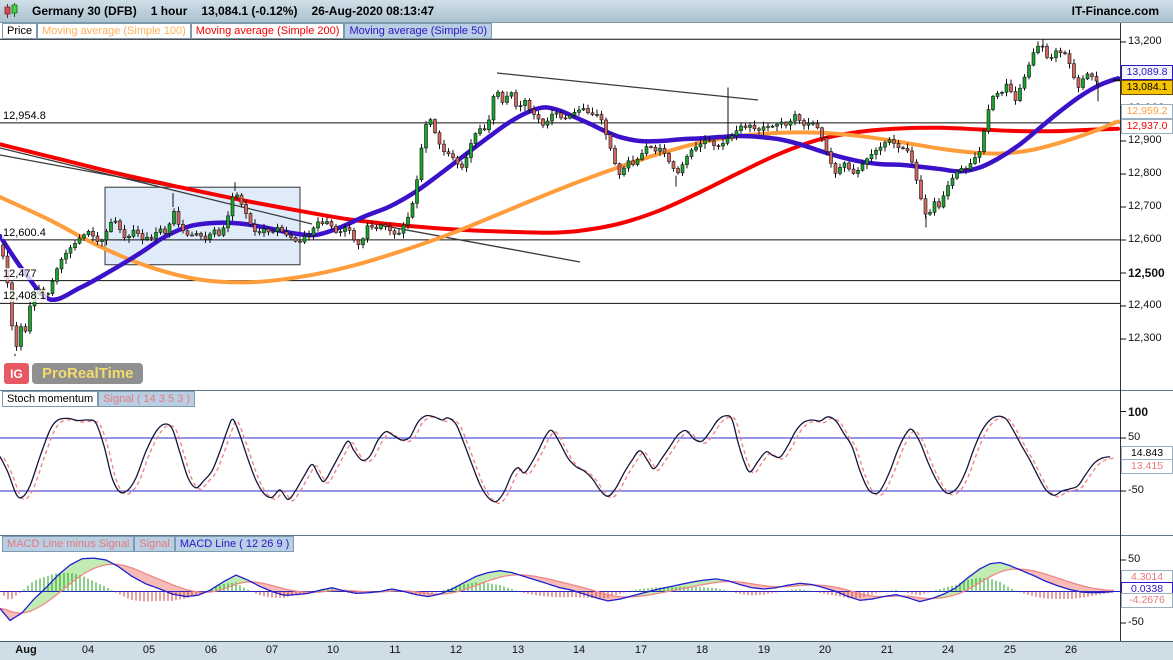 Image resolution: width=1173 pixels, height=660 pixels. What do you see at coordinates (1147, 87) in the screenshot?
I see `price-marker-box: 13,084.1` at bounding box center [1147, 87].